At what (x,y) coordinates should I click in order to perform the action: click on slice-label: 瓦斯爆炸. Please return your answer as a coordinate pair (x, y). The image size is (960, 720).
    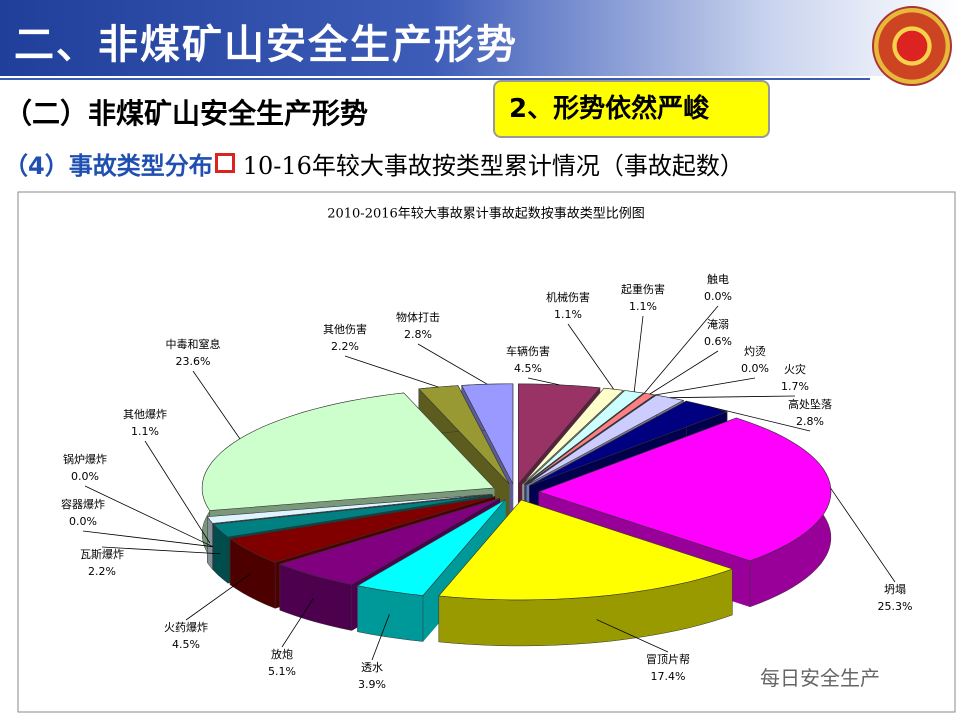
    Looking at the image, I should click on (102, 554).